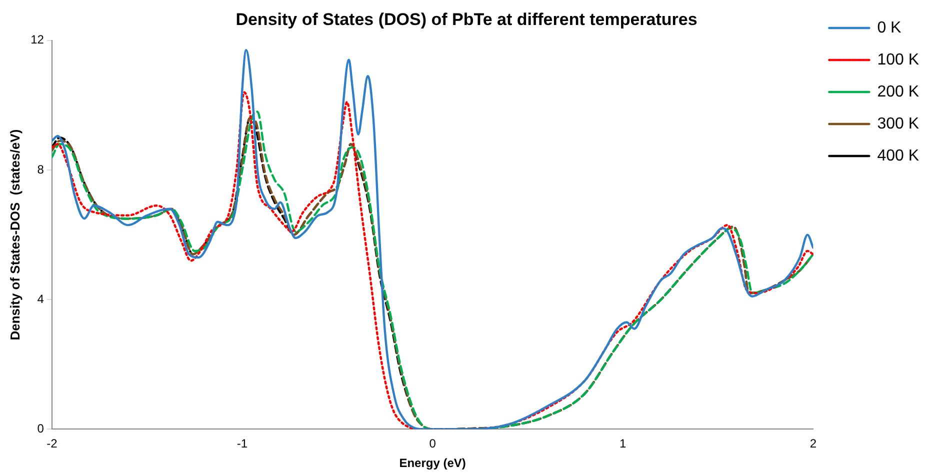 This screenshot has height=475, width=949. Describe the element at coordinates (623, 443) in the screenshot. I see `x-tick-label: 1` at that location.